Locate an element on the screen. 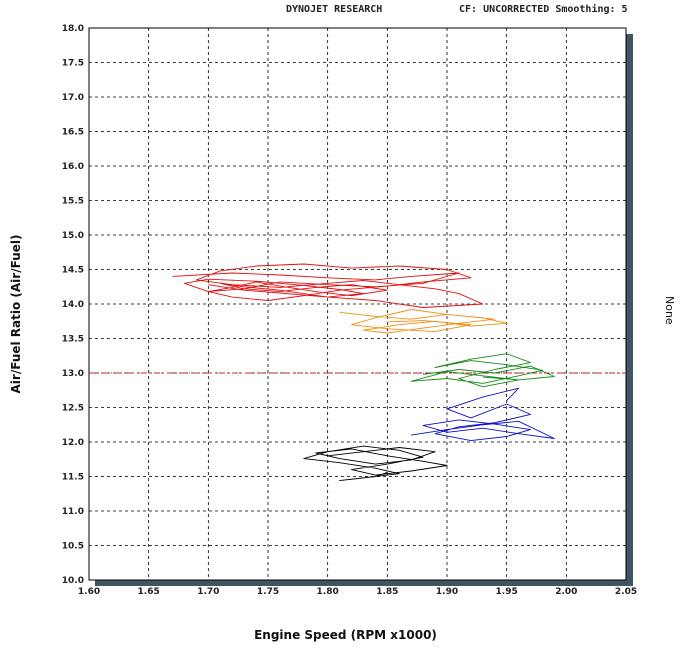 This screenshot has height=653, width=691. y-tick-label: 17.0 is located at coordinates (73, 98).